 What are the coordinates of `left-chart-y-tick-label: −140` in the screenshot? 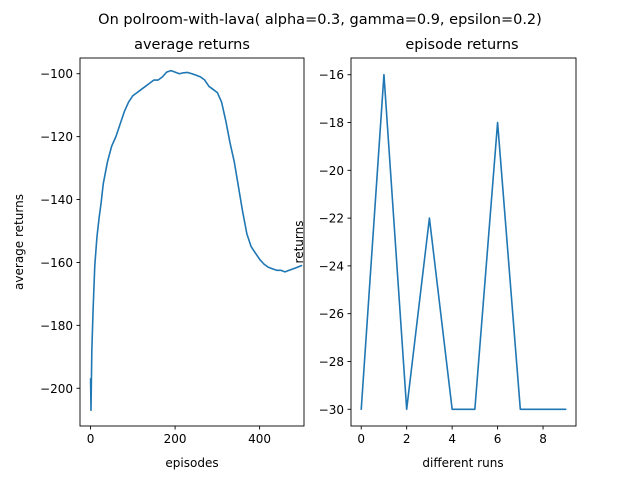 It's located at (56, 200).